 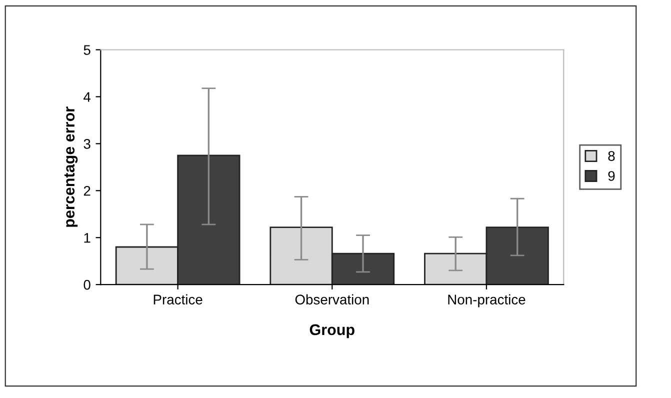 What do you see at coordinates (178, 299) in the screenshot?
I see `x-tick-label: Practice` at bounding box center [178, 299].